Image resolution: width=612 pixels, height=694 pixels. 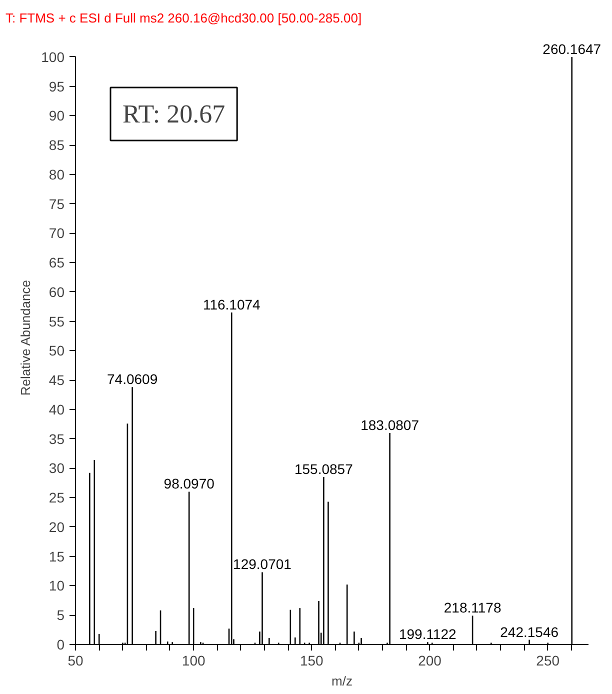 What do you see at coordinates (56, 116) in the screenshot?
I see `y-tick-label: 90` at bounding box center [56, 116].